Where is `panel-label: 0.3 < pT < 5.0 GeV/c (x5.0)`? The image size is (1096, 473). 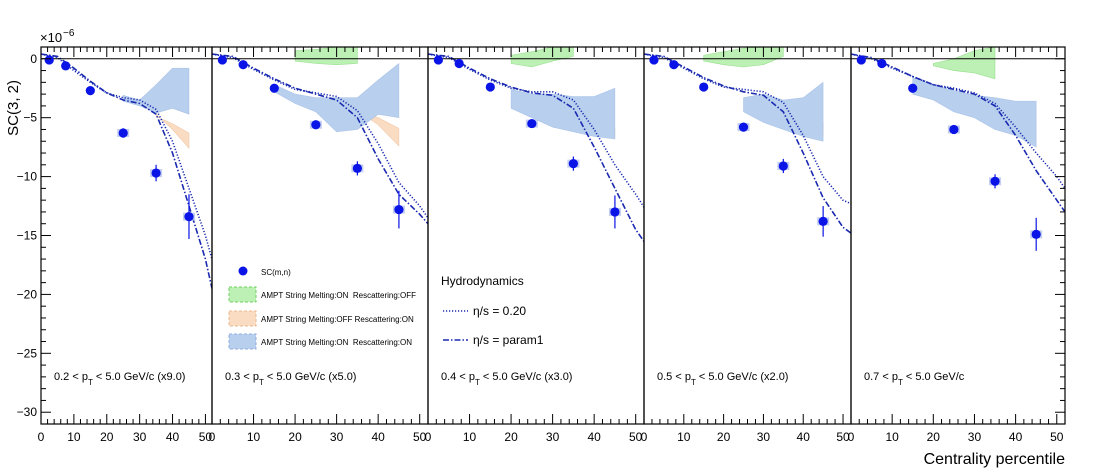 panel-label: 0.3 < pT < 5.0 GeV/c (x5.0) is located at coordinates (290, 379).